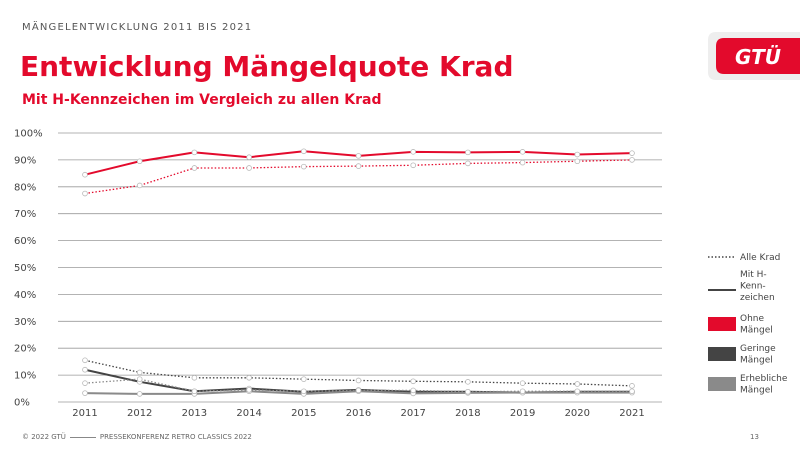 This screenshot has height=450, width=800. I want to click on legend-label-erhebliche-maengel: Erhebliche Mängel, so click(764, 385).